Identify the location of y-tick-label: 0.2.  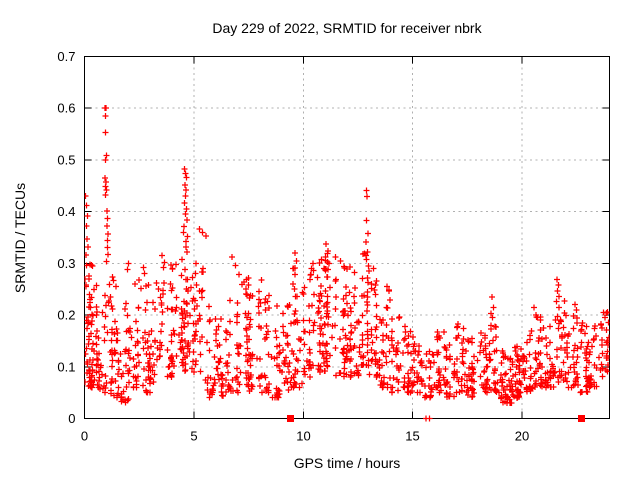
(66, 315).